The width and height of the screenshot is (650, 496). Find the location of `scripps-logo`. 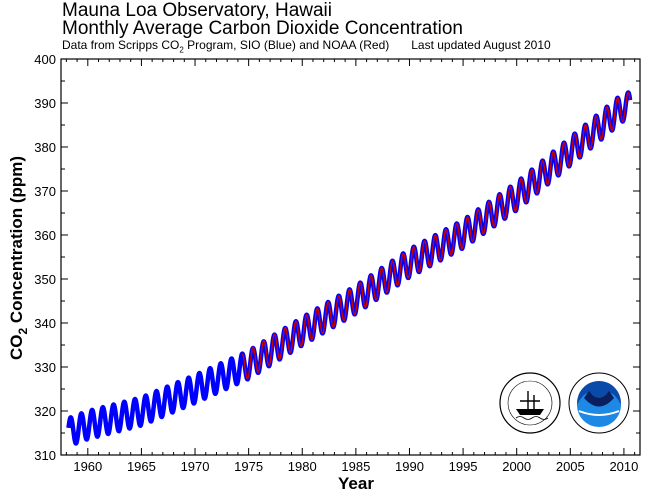

scripps-logo is located at coordinates (530, 403).